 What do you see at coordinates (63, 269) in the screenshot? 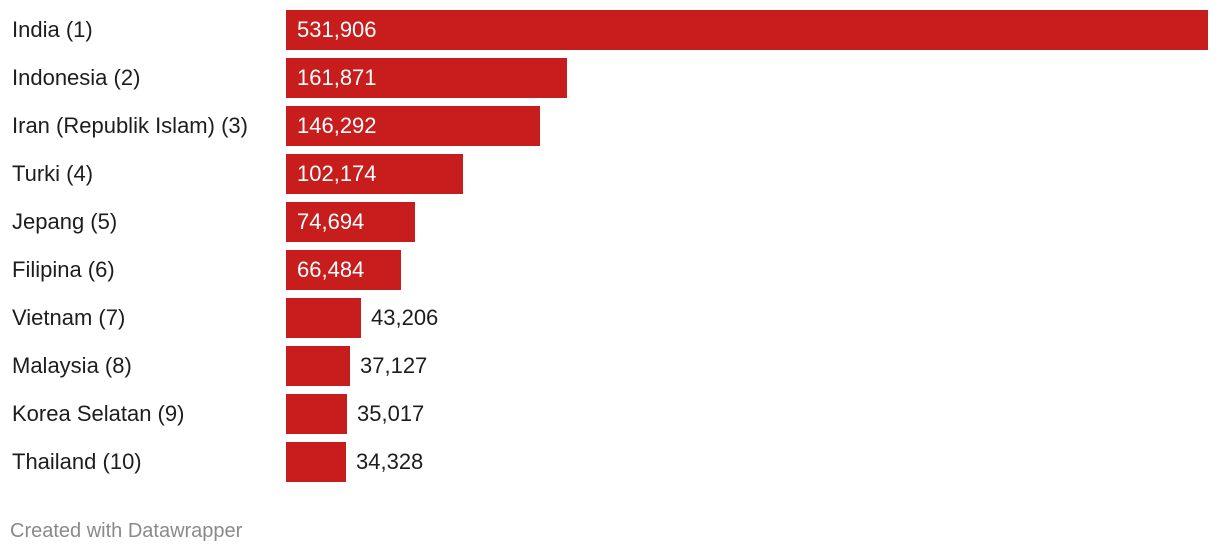
I see `category-label: Filipina (6)` at bounding box center [63, 269].